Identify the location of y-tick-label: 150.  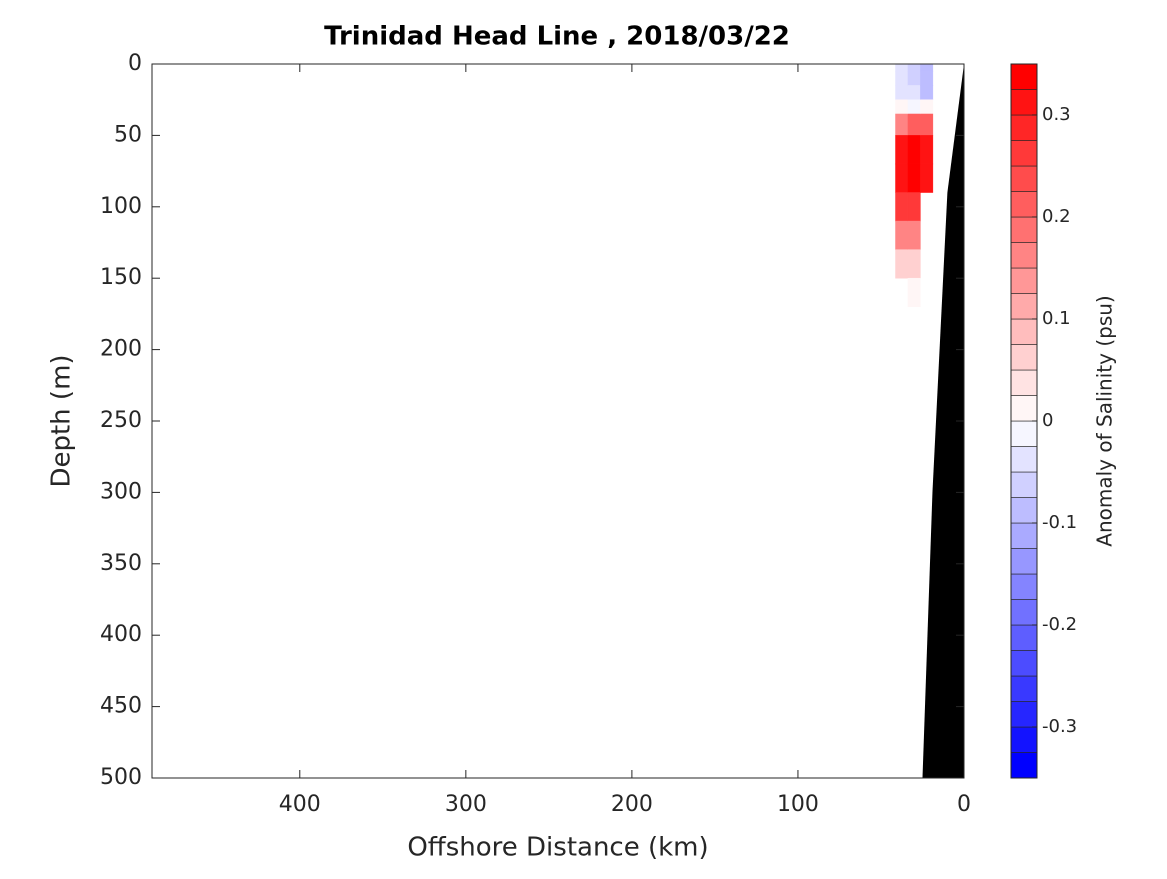
(121, 277).